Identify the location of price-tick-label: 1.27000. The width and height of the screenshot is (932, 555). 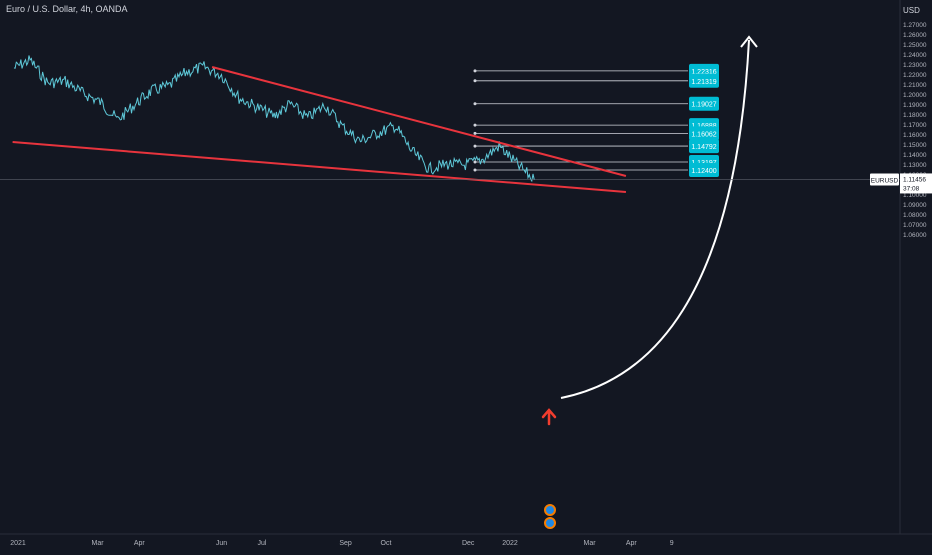
(915, 25).